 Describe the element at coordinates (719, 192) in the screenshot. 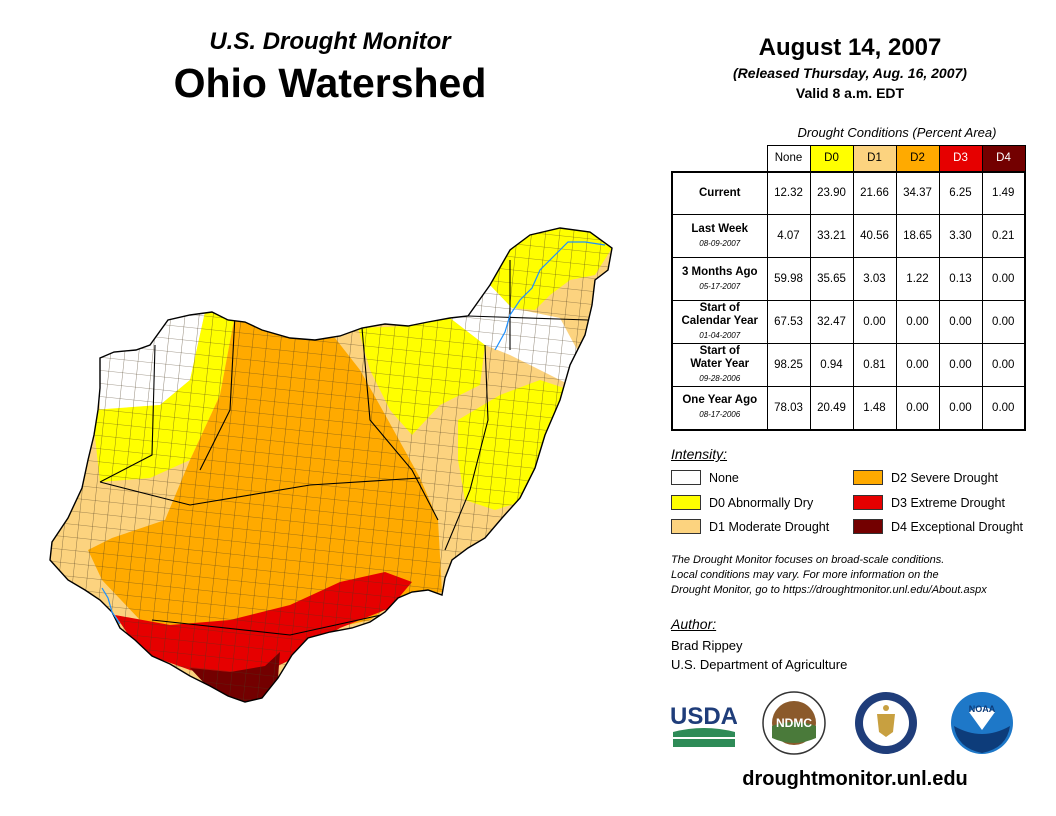

I see `row-label: Current` at that location.